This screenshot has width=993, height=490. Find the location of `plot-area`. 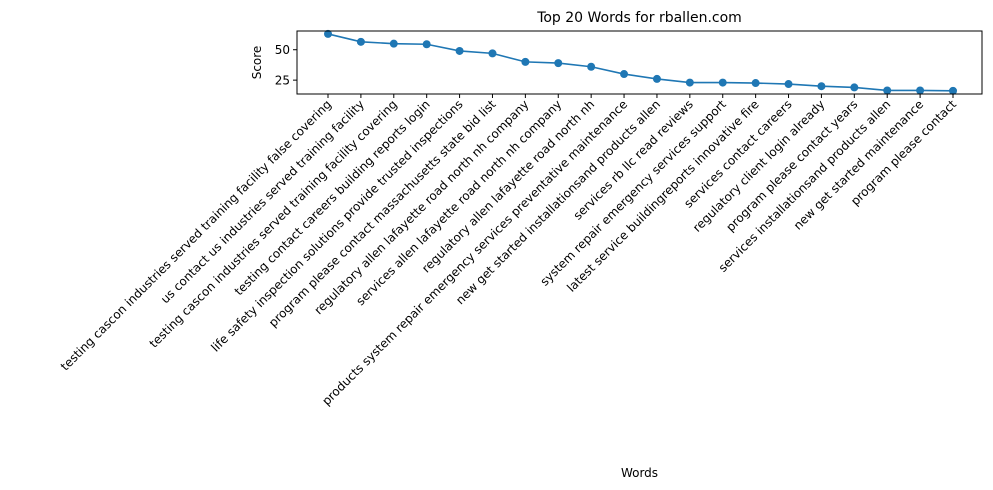

plot-area is located at coordinates (640, 62).